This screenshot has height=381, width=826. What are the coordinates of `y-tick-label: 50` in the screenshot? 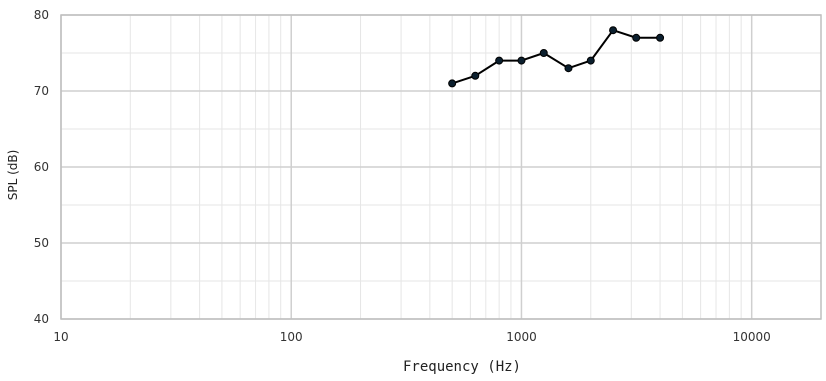 It's located at (41, 243).